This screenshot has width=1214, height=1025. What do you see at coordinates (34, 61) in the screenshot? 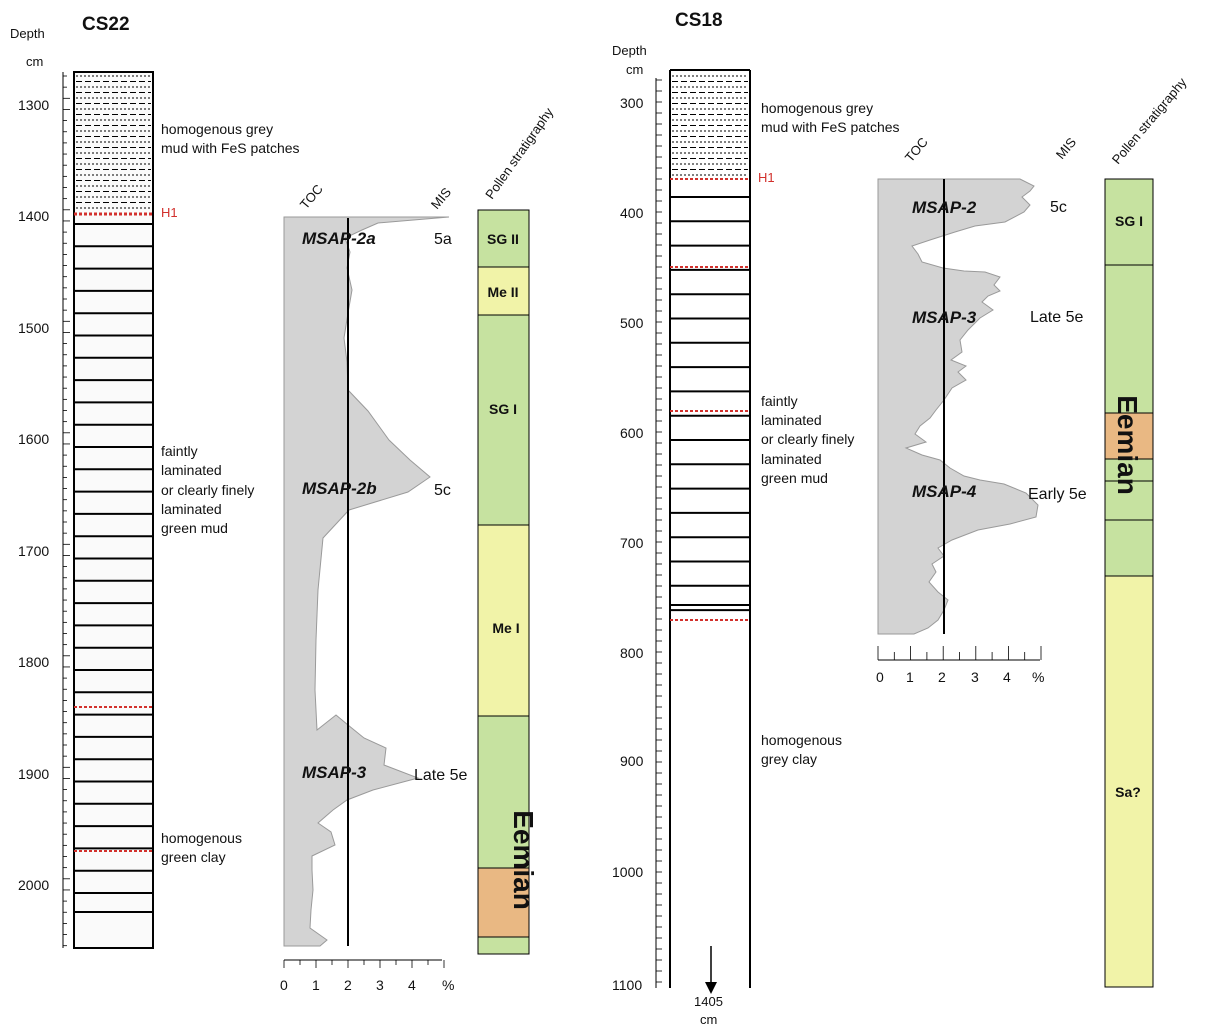
I see `cs22-depth-unit: cm` at bounding box center [34, 61].